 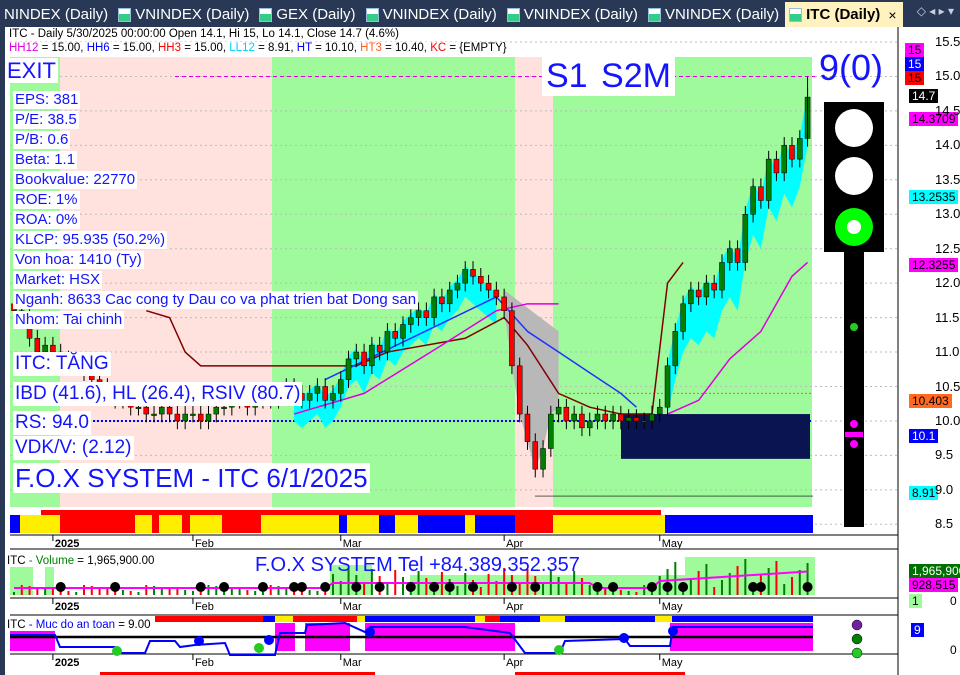 I want to click on tab-3: VNINDEX (Daily), so click(x=432, y=14).